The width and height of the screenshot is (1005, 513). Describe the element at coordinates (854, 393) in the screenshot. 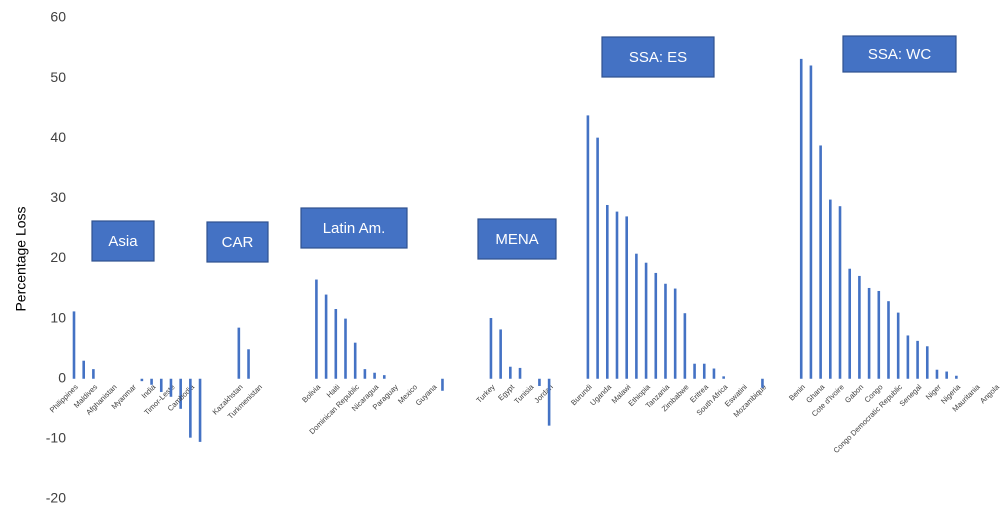

I see `x-tick-label: Gabon` at that location.